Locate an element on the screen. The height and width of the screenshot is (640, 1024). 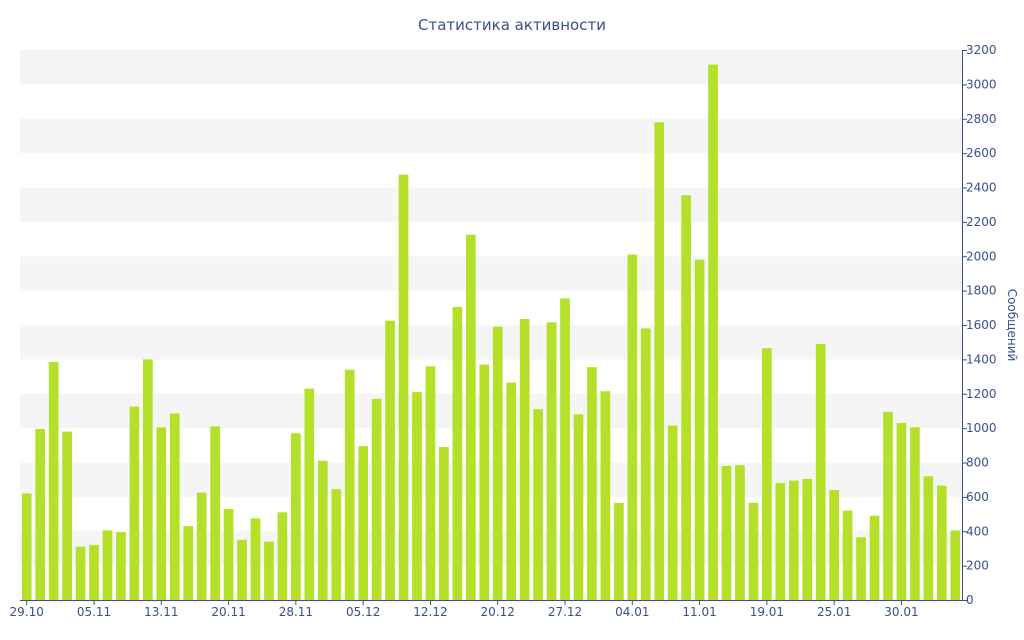
y-tick-label: 2400 is located at coordinates (981, 188).